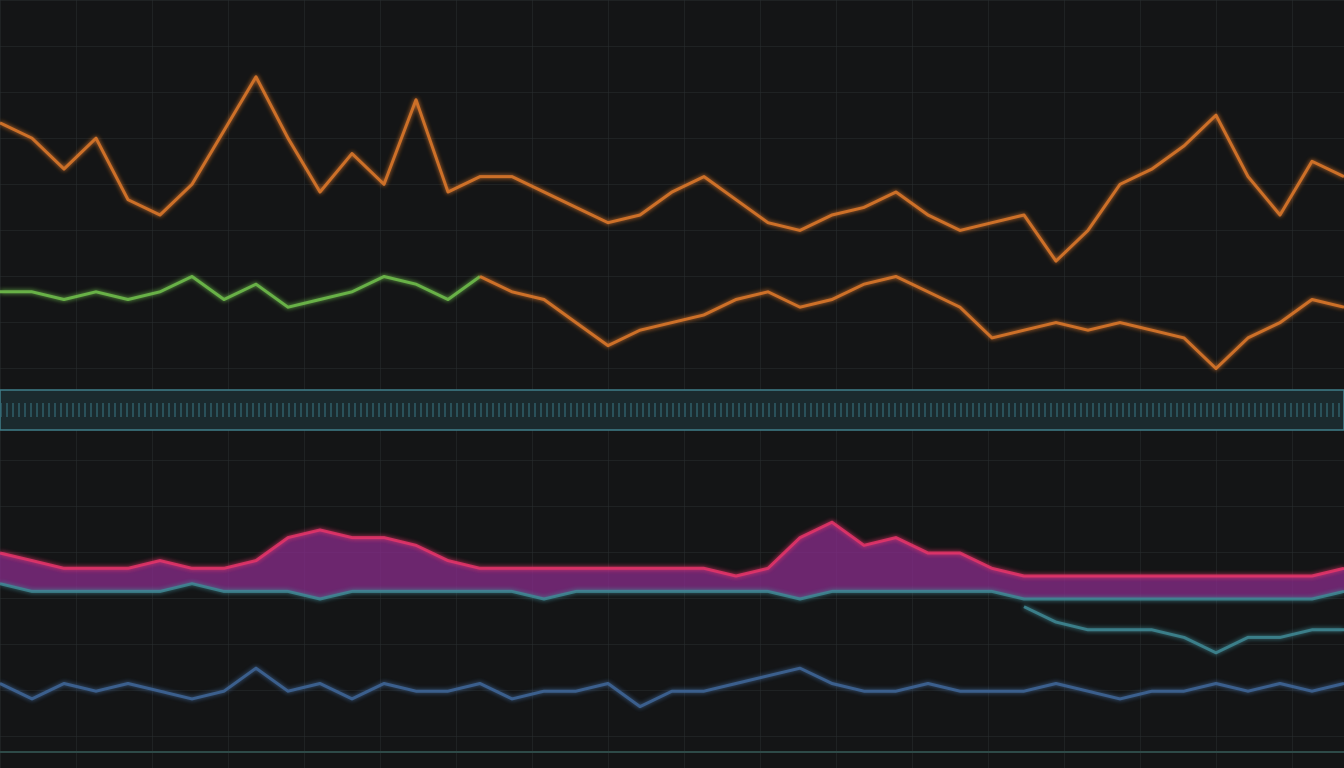  Describe the element at coordinates (672, 410) in the screenshot. I see `signal-band` at that location.